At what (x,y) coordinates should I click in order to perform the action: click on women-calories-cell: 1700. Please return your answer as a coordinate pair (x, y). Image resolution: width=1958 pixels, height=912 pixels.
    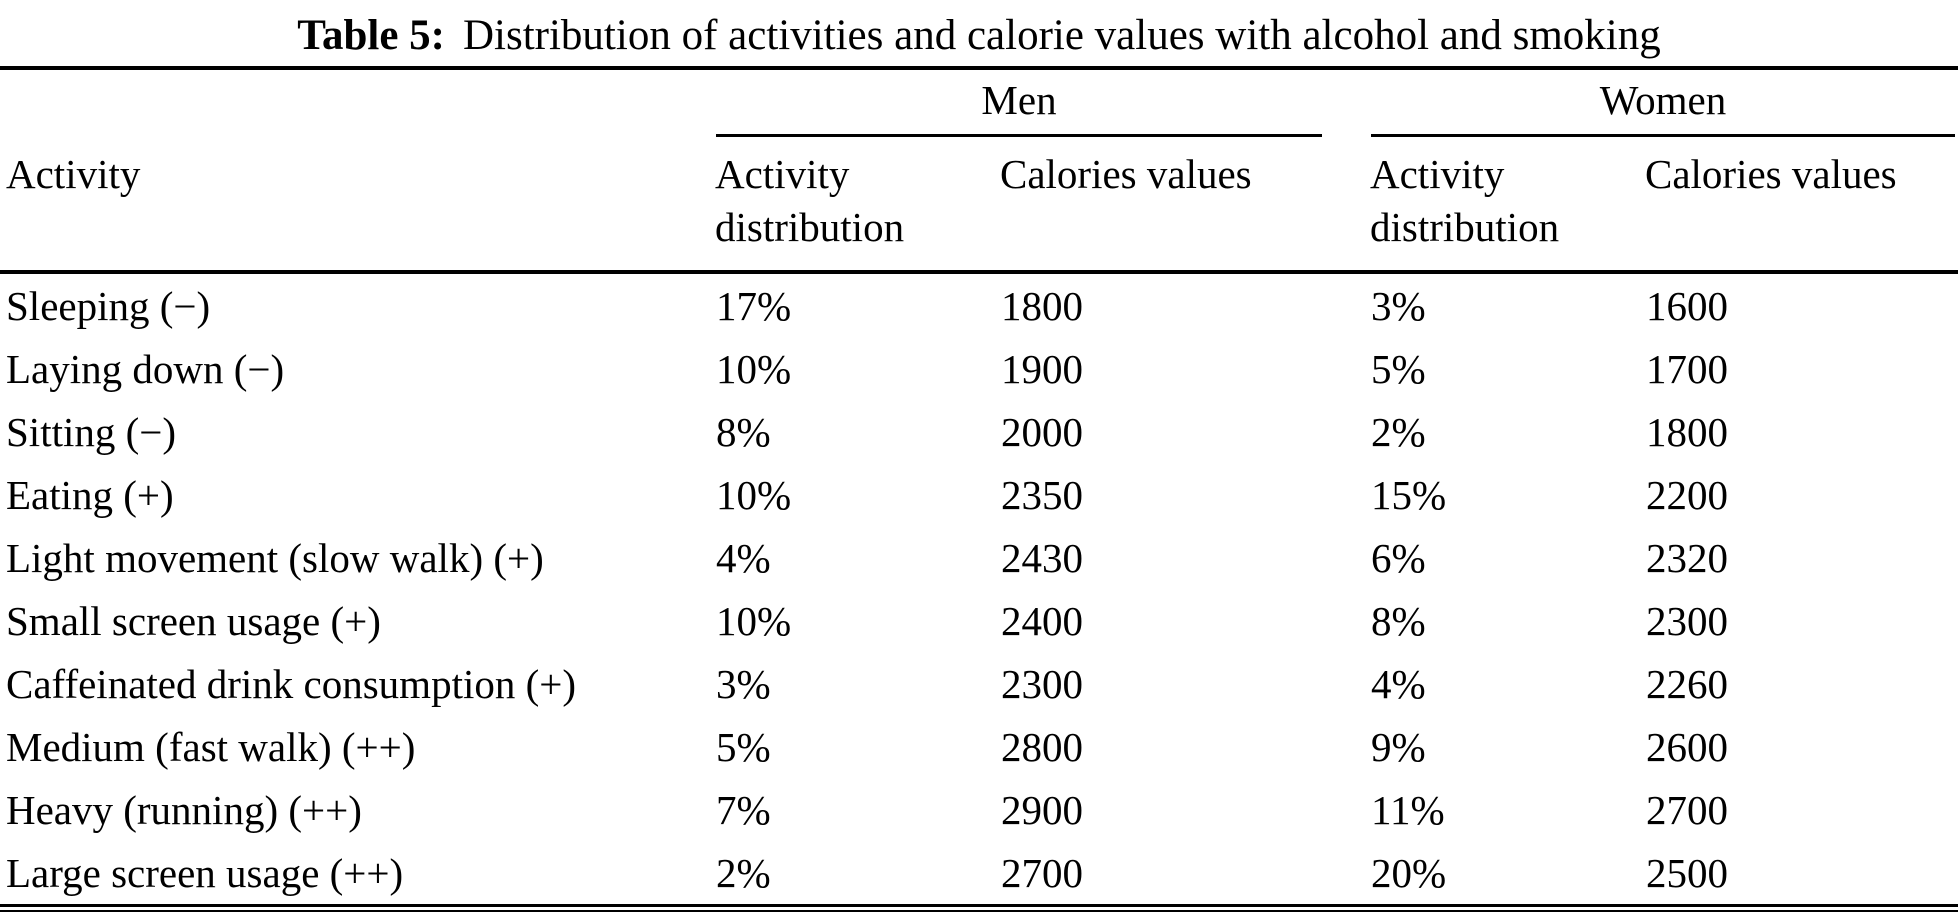
    Looking at the image, I should click on (1687, 368).